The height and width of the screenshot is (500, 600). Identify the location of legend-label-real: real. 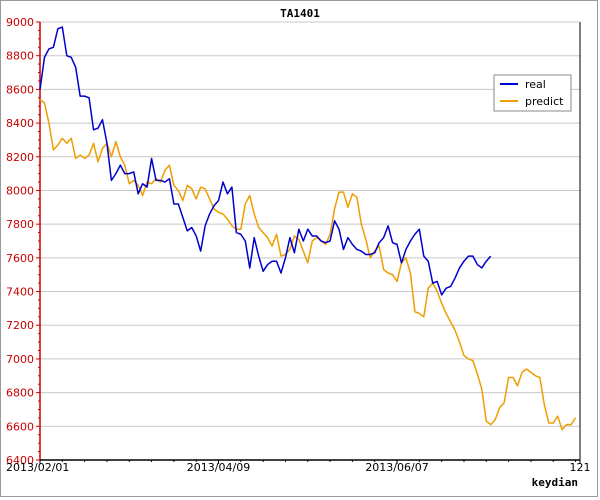
(535, 84).